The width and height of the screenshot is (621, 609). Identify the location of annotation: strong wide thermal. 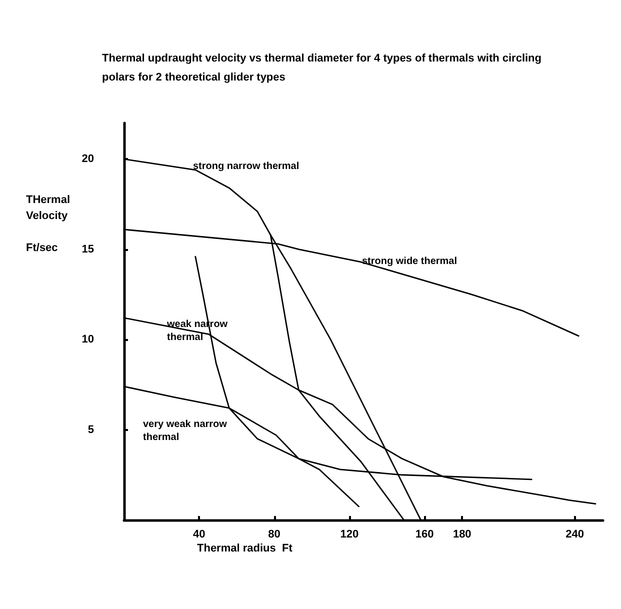
(410, 261).